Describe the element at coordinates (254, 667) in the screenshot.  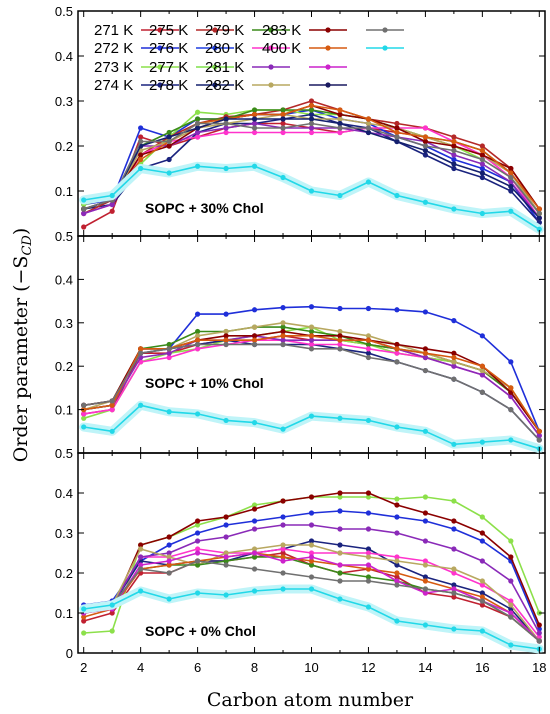
I see `x-tick-label: 8` at that location.